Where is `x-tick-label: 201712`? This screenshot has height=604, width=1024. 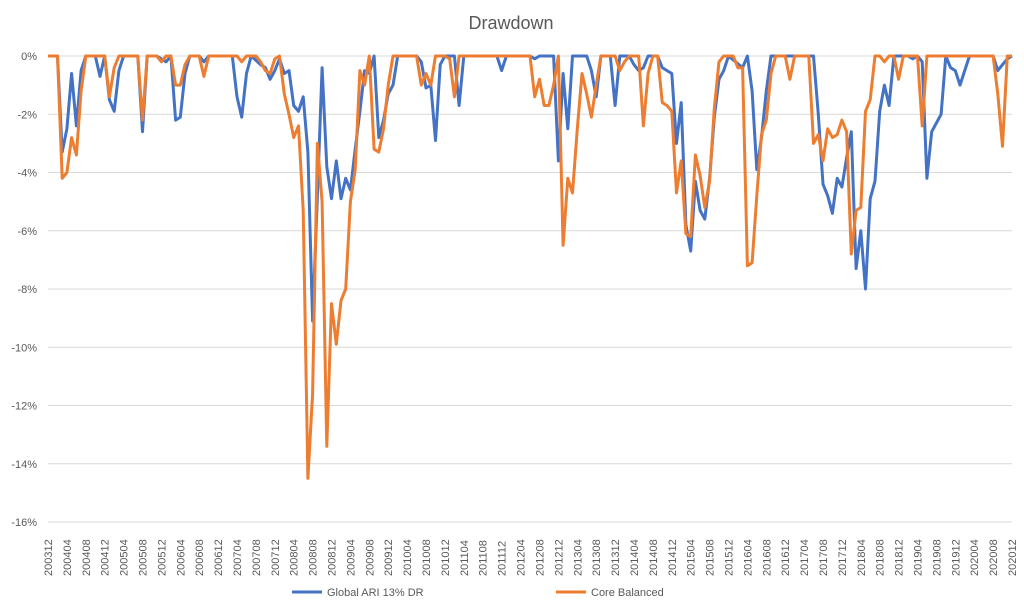
x-tick-label: 201712 is located at coordinates (843, 557).